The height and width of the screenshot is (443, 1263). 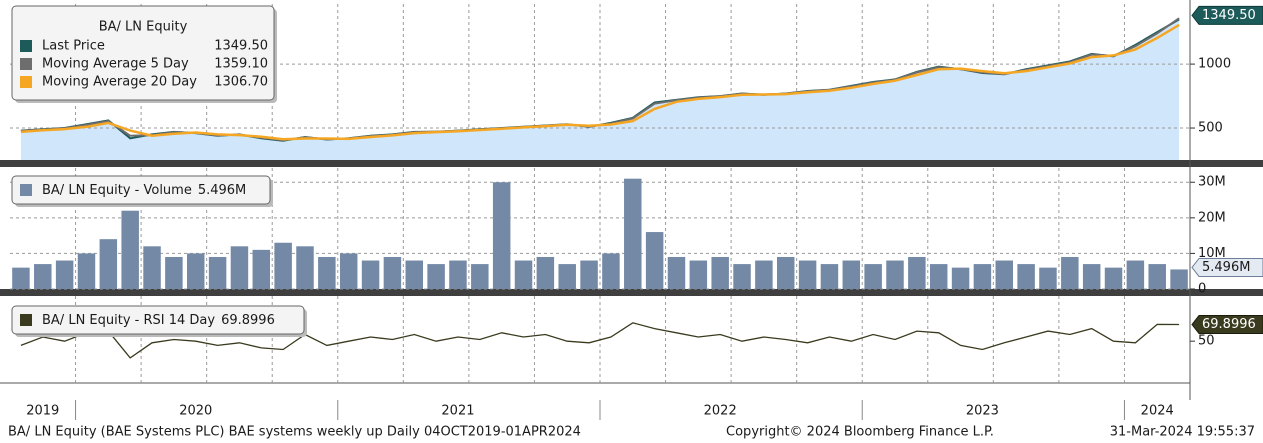 What do you see at coordinates (1182, 432) in the screenshot?
I see `footer-right: 31-Mar-2024 19:55:37` at bounding box center [1182, 432].